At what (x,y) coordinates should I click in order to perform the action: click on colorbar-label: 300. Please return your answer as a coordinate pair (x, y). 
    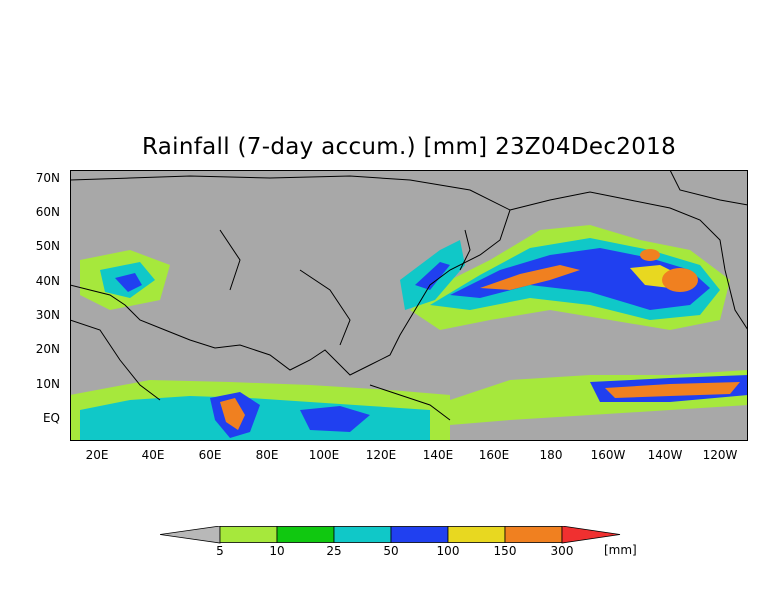
    Looking at the image, I should click on (562, 551).